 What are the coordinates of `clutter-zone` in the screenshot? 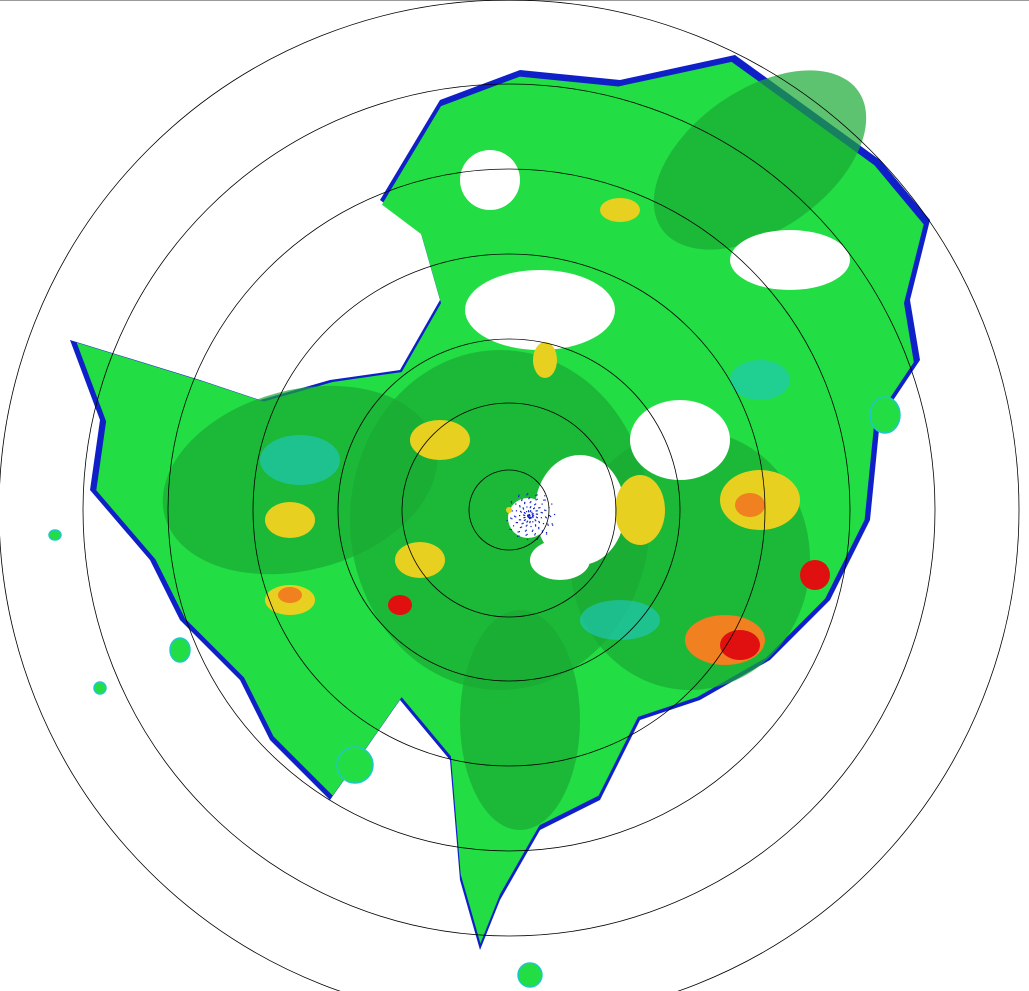 It's located at (528, 518).